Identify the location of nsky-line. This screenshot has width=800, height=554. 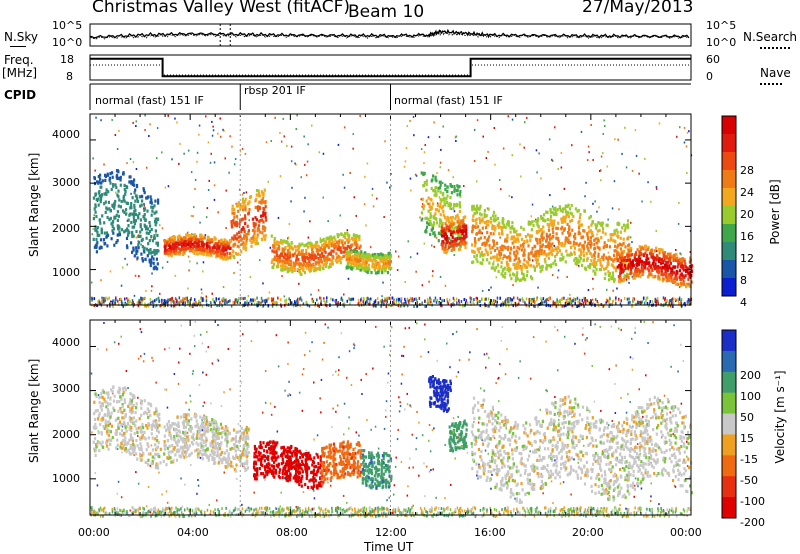
(389, 33).